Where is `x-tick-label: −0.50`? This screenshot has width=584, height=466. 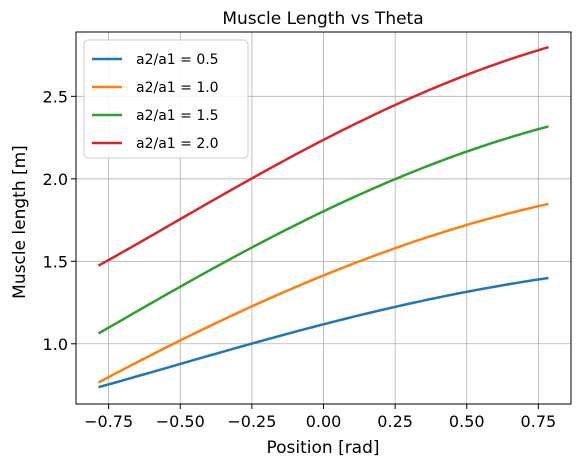
x-tick-label: −0.50 is located at coordinates (180, 421).